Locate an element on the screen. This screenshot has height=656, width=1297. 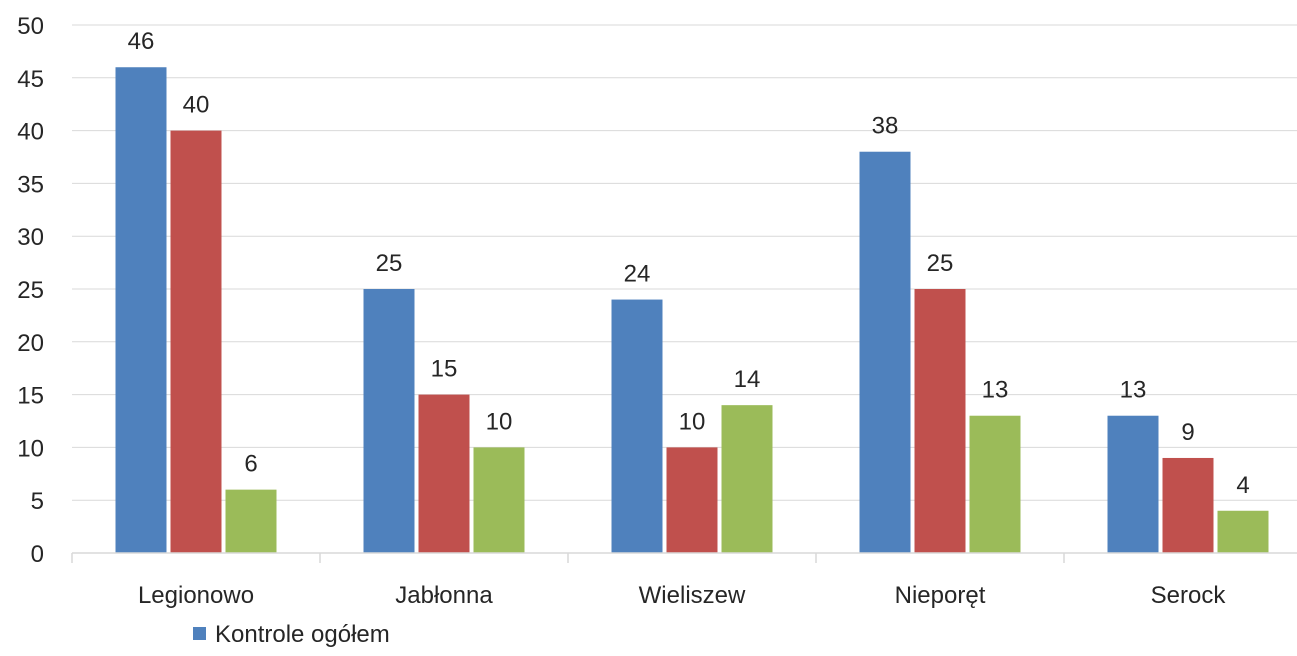
y-tick-label: 35 is located at coordinates (30, 184).